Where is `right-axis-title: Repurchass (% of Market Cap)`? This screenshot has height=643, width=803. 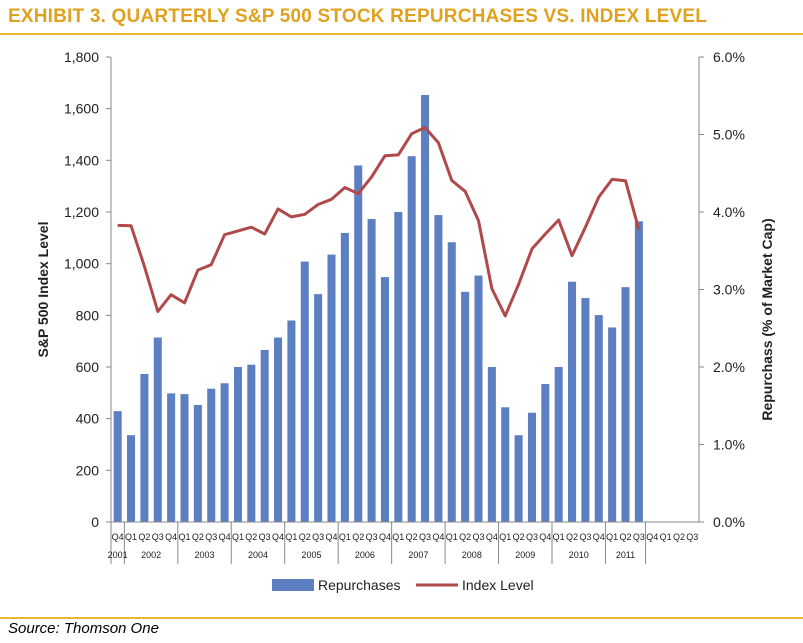
right-axis-title: Repurchass (% of Market Cap) is located at coordinates (767, 319).